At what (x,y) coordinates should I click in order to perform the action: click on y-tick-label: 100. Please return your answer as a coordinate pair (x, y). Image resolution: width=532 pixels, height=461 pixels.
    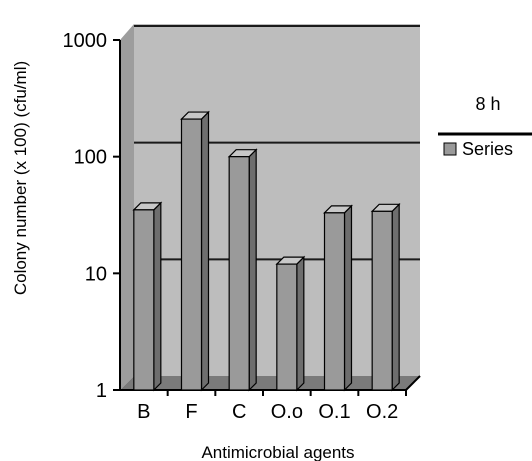
    Looking at the image, I should click on (90, 158).